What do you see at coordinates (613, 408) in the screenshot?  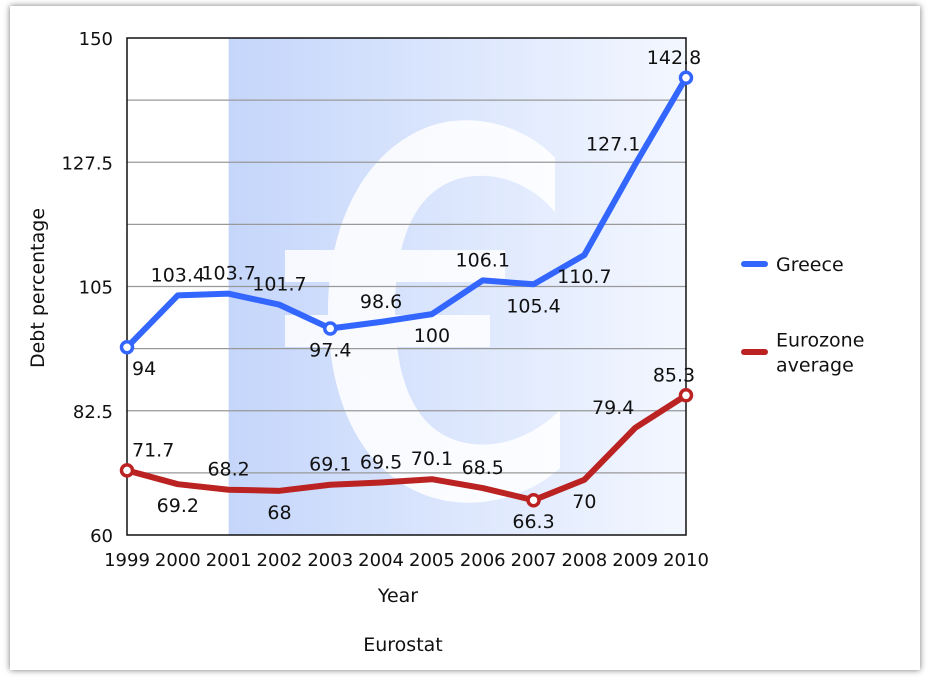 I see `data-label: 79.4` at bounding box center [613, 408].